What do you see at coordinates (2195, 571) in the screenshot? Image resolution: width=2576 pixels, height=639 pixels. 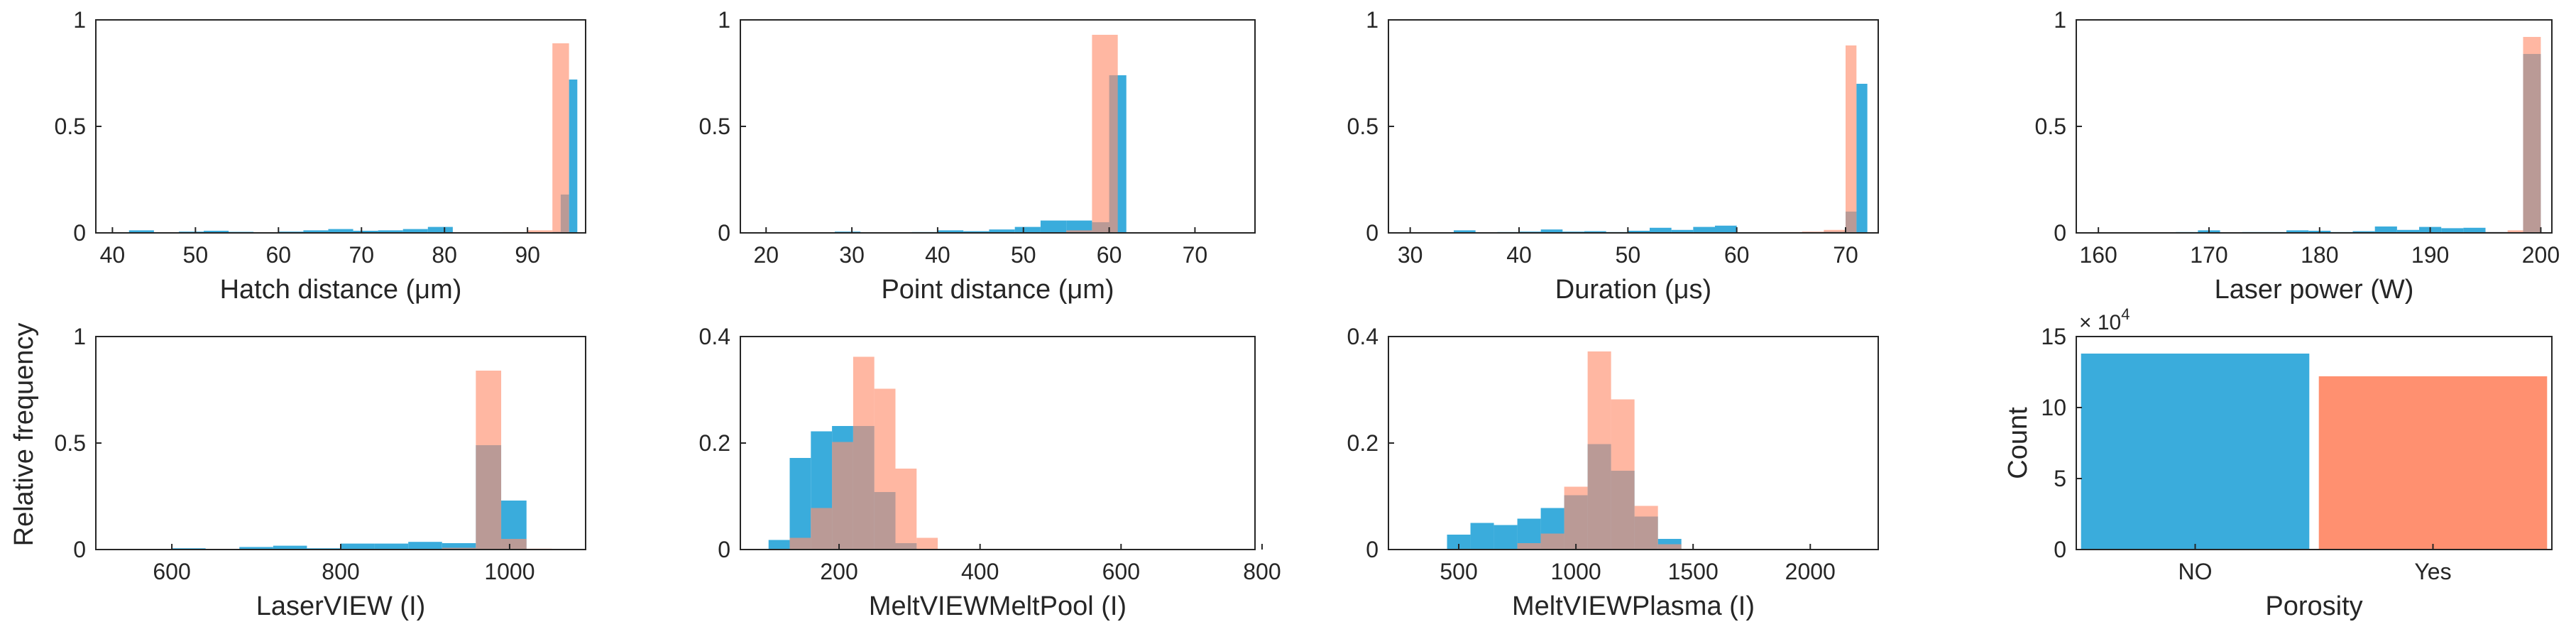 I see `x-tick-label: NO` at bounding box center [2195, 571].